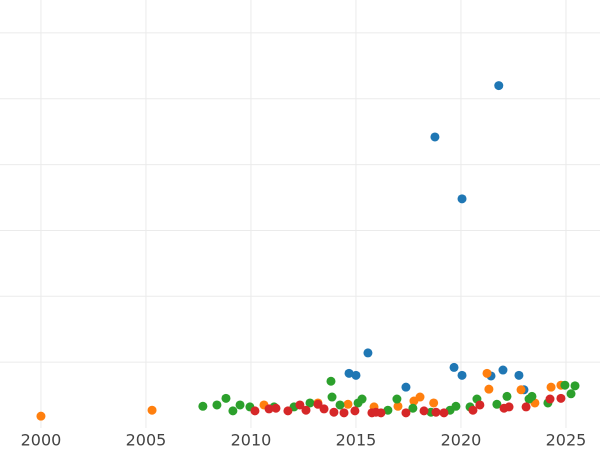  I want to click on x-tick-label: 2025, so click(566, 440).